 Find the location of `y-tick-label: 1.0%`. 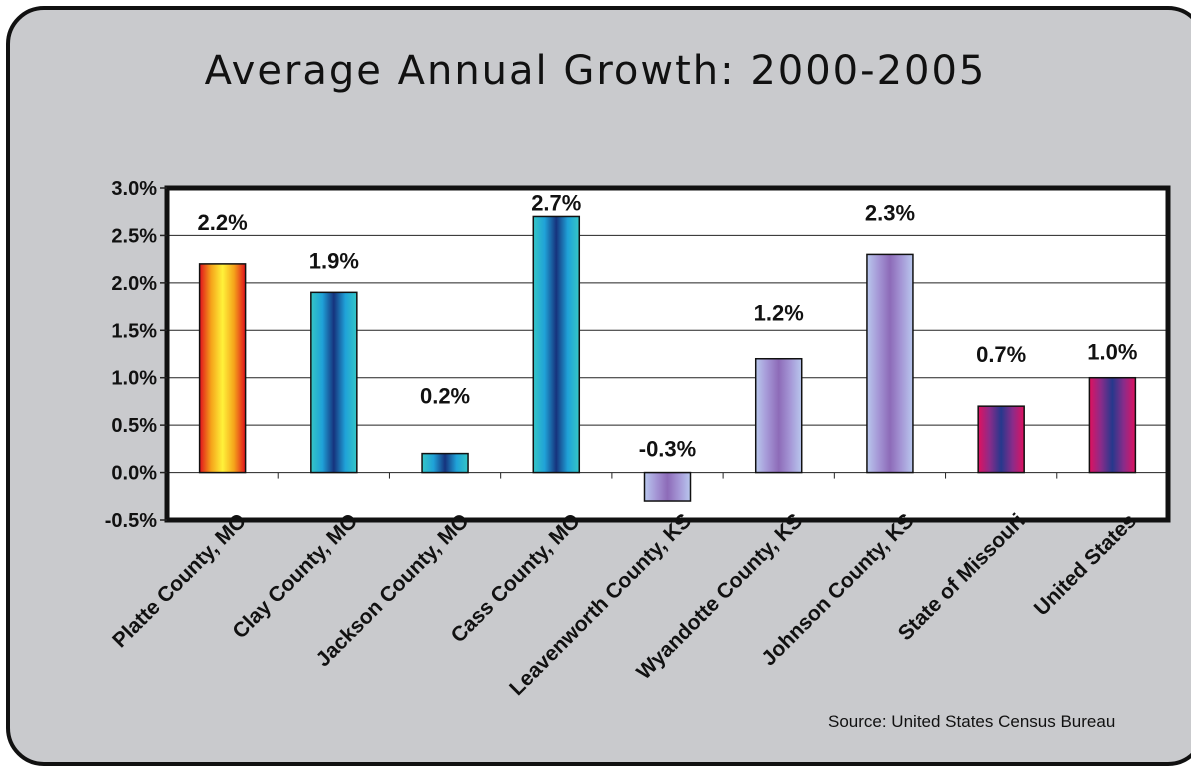

y-tick-label: 1.0% is located at coordinates (134, 379).